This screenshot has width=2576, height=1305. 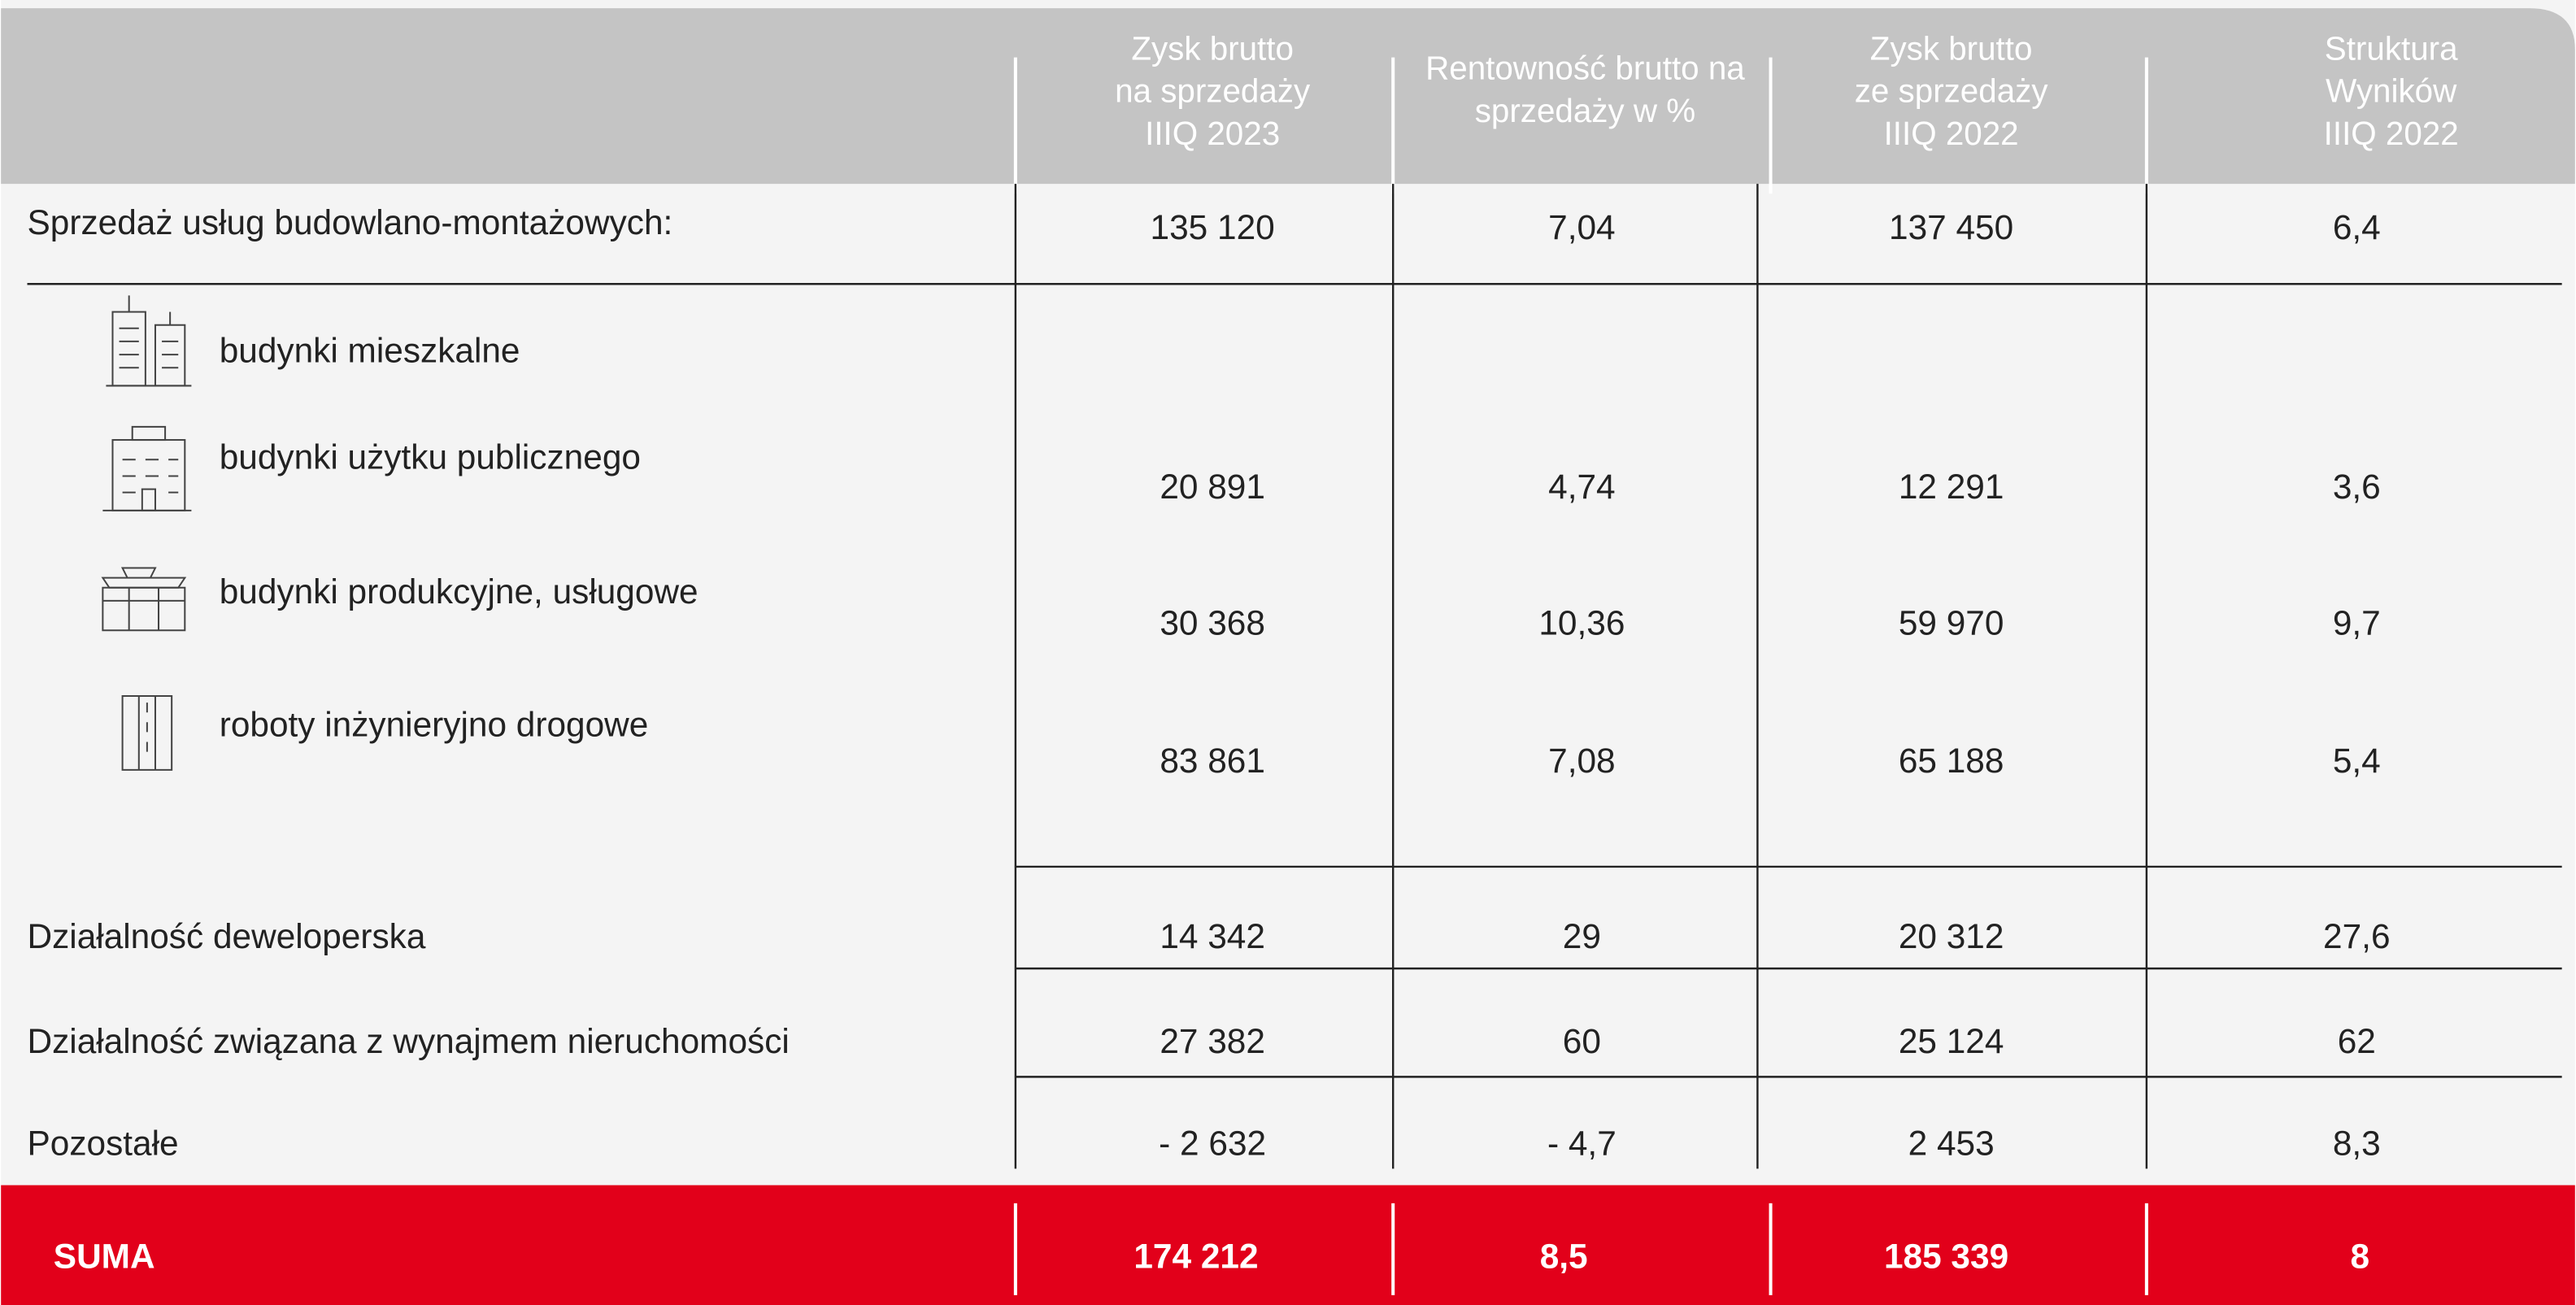 I want to click on cell: 60, so click(x=1582, y=1041).